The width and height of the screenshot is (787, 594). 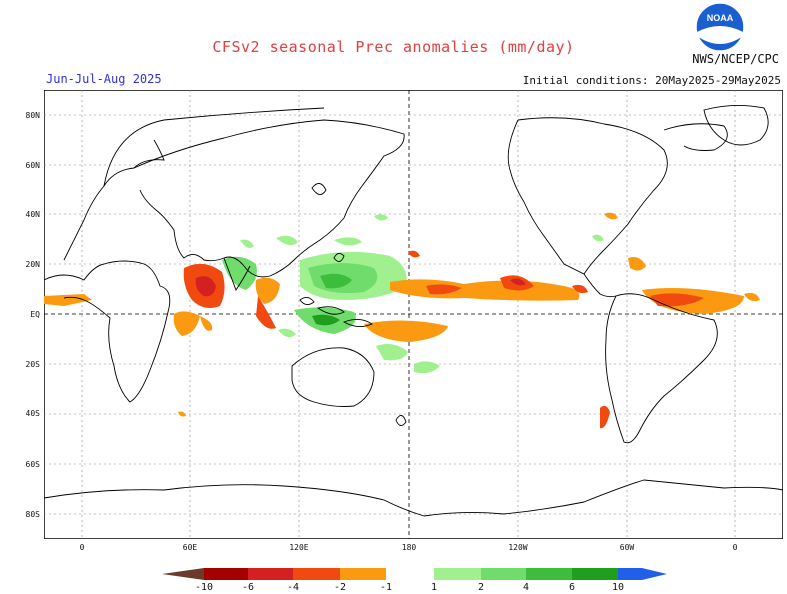 What do you see at coordinates (720, 18) in the screenshot?
I see `logo-text: NOAA` at bounding box center [720, 18].